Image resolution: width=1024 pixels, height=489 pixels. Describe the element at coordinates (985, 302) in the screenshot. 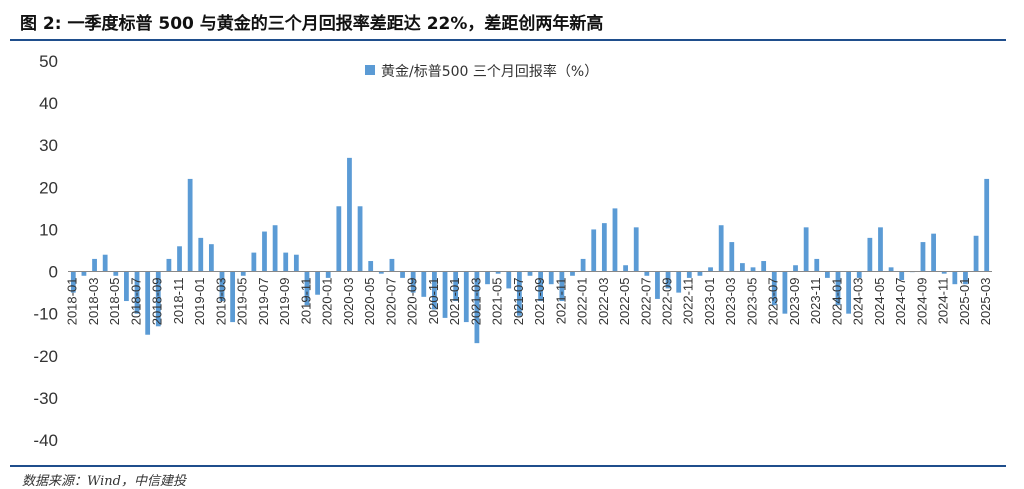

I see `x-tick-label: 2025-03` at that location.